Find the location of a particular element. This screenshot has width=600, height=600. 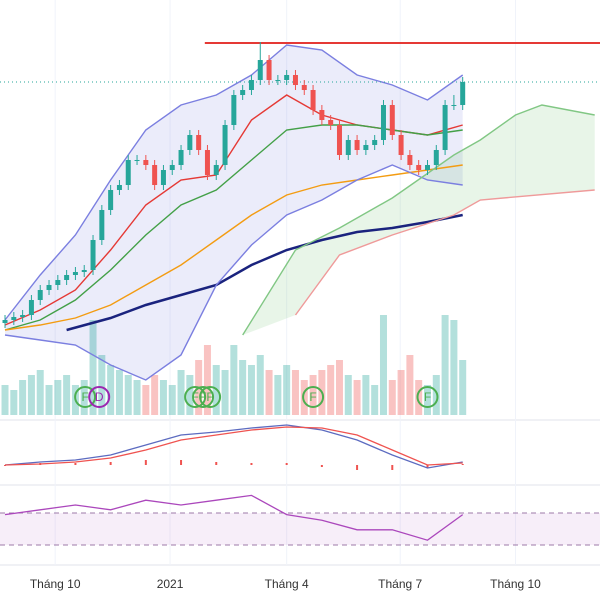

x-tick-label: 2021 is located at coordinates (170, 584).